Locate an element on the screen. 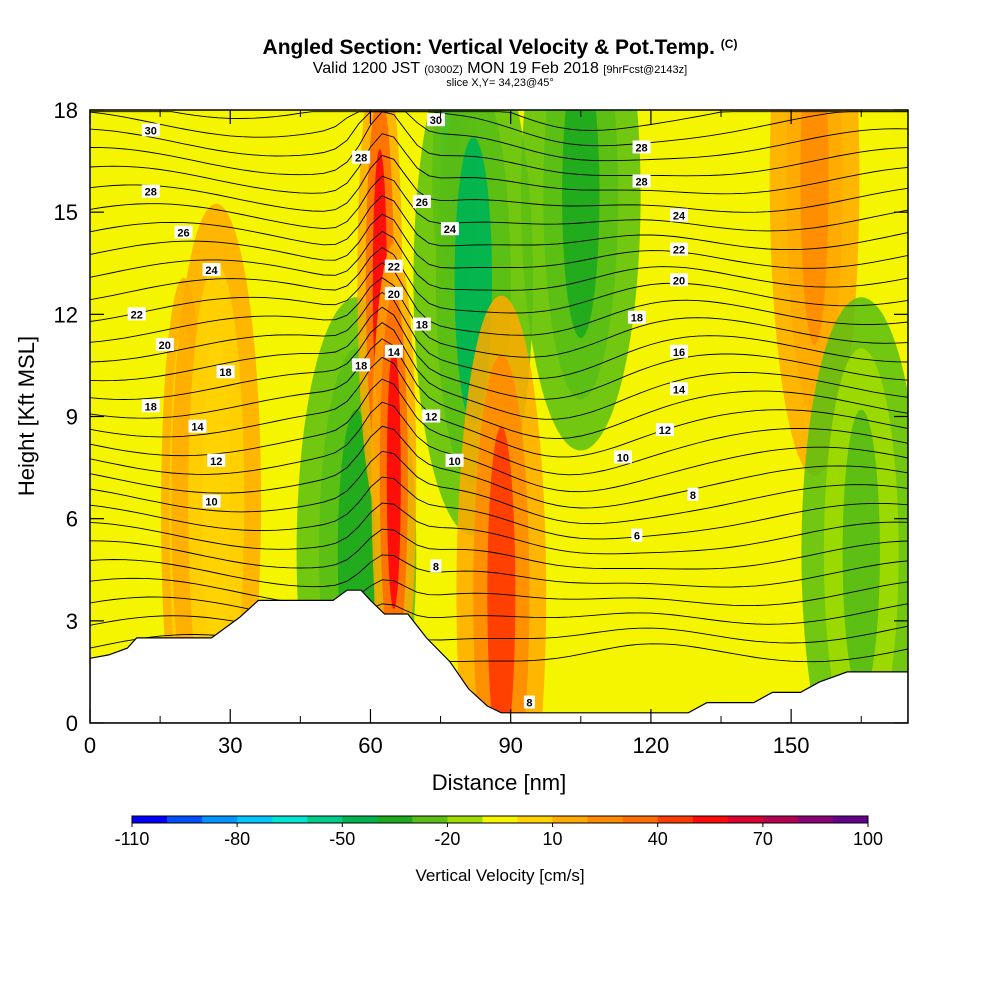 Image resolution: width=1000 pixels, height=1000 pixels. x-axis-title: Distance [nm] is located at coordinates (499, 782).